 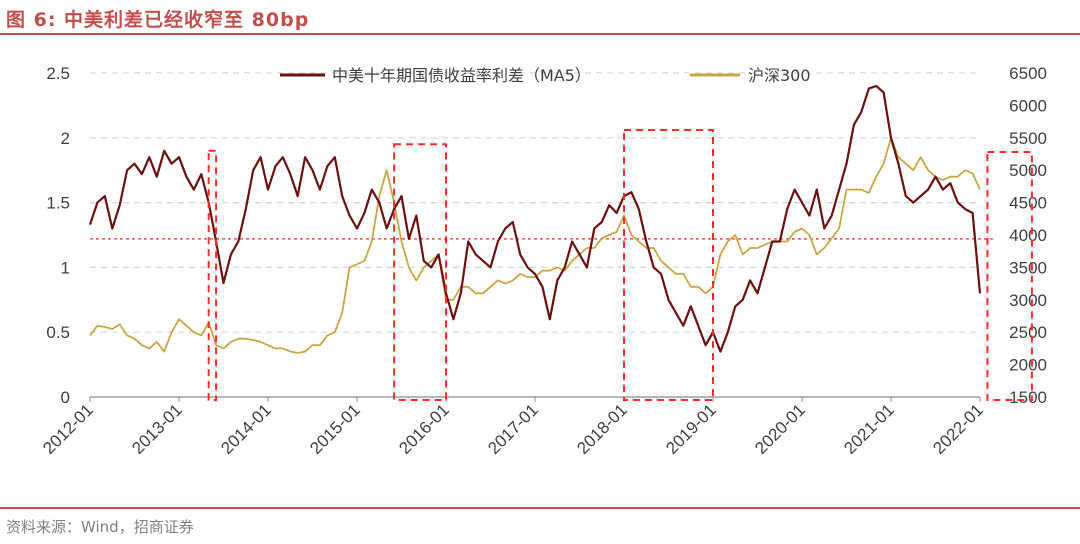 I want to click on x-tick-label: 2021-01, so click(x=869, y=429).